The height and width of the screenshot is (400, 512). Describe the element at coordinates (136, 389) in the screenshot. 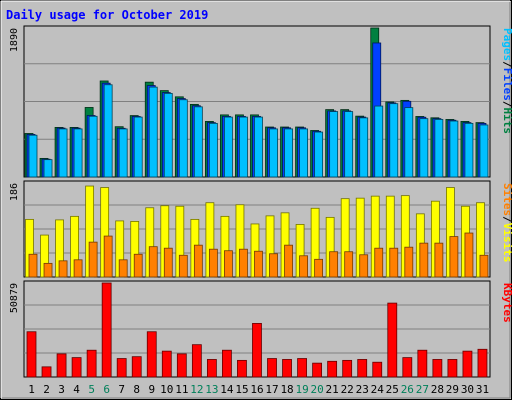

I see `x-tick-label: 8` at that location.